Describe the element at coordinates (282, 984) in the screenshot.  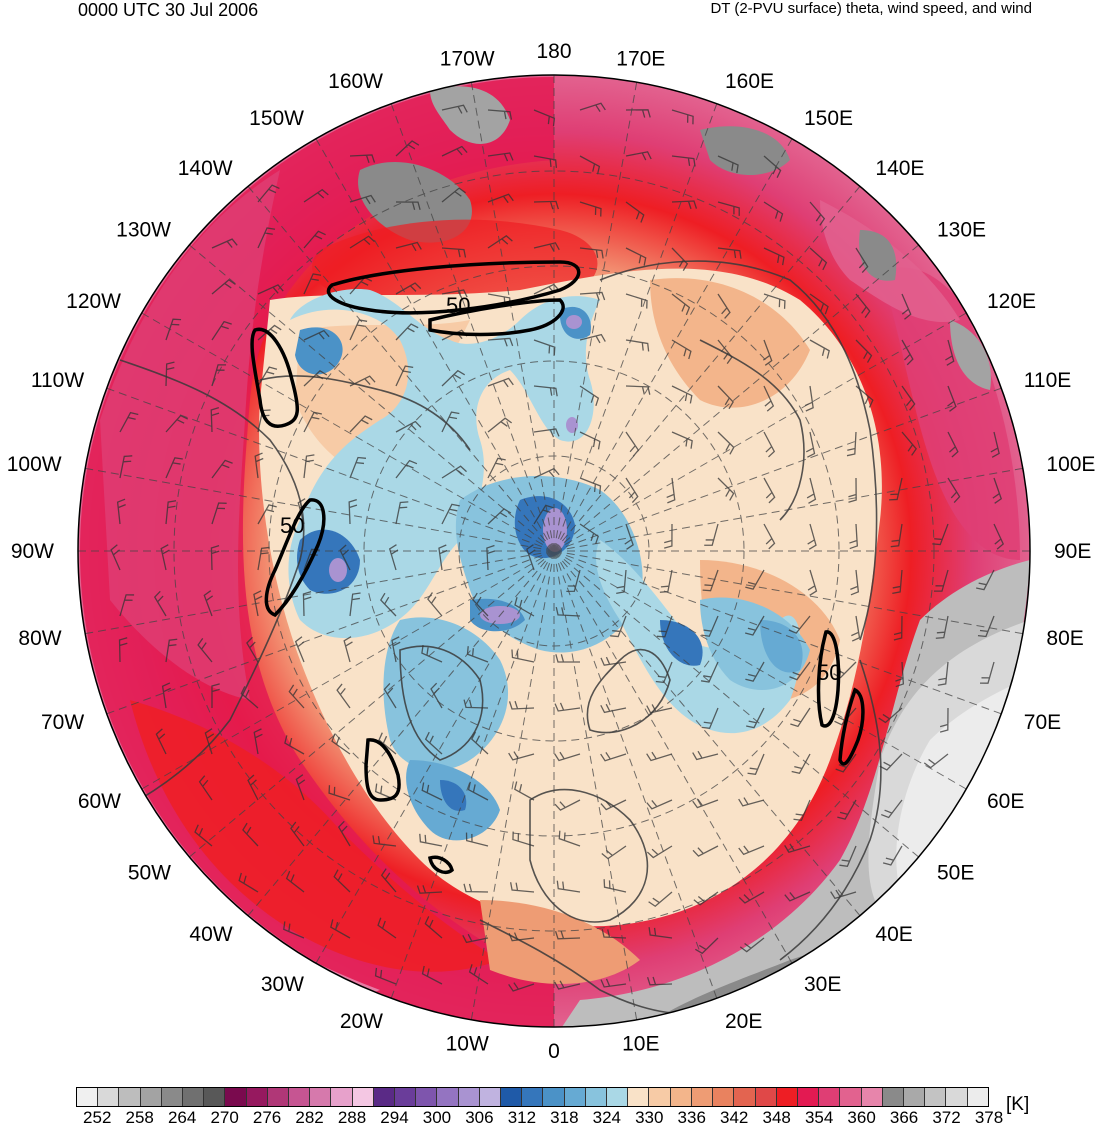
I see `meridian-label: 30W` at that location.